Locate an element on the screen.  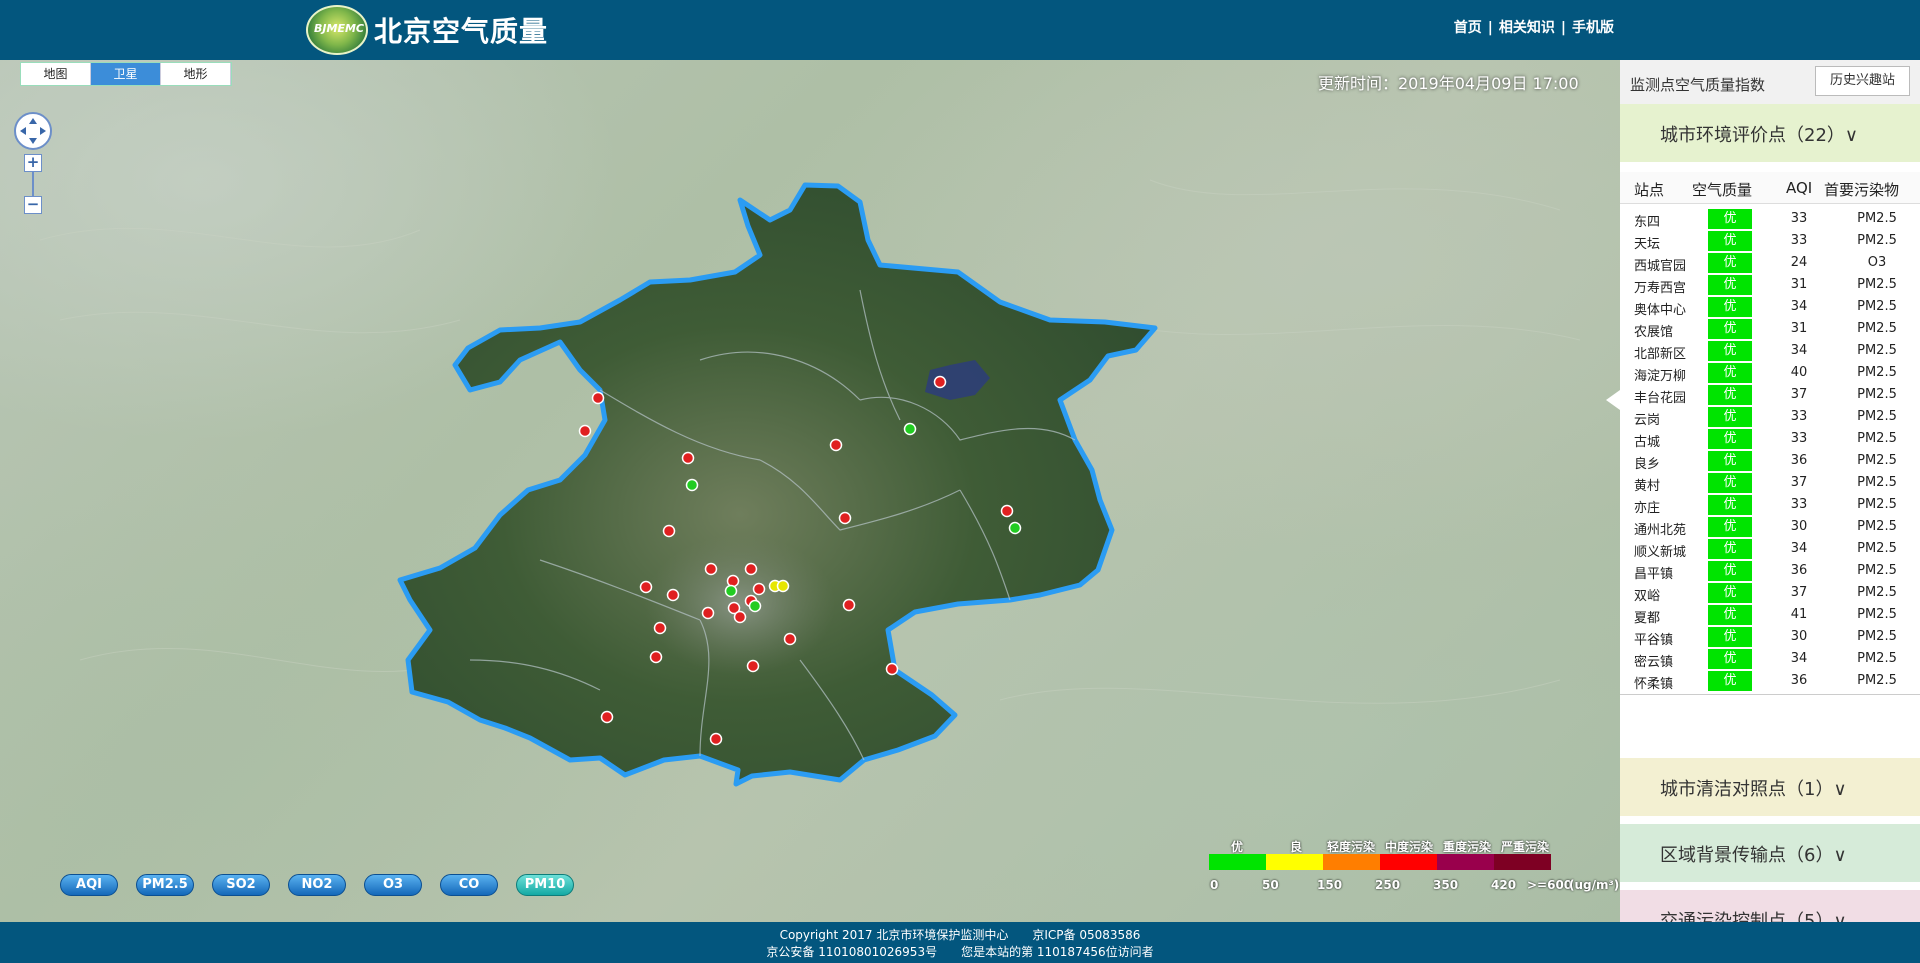
table-row: 通州北苑 优 30 PM2.5 is located at coordinates (1770, 527).